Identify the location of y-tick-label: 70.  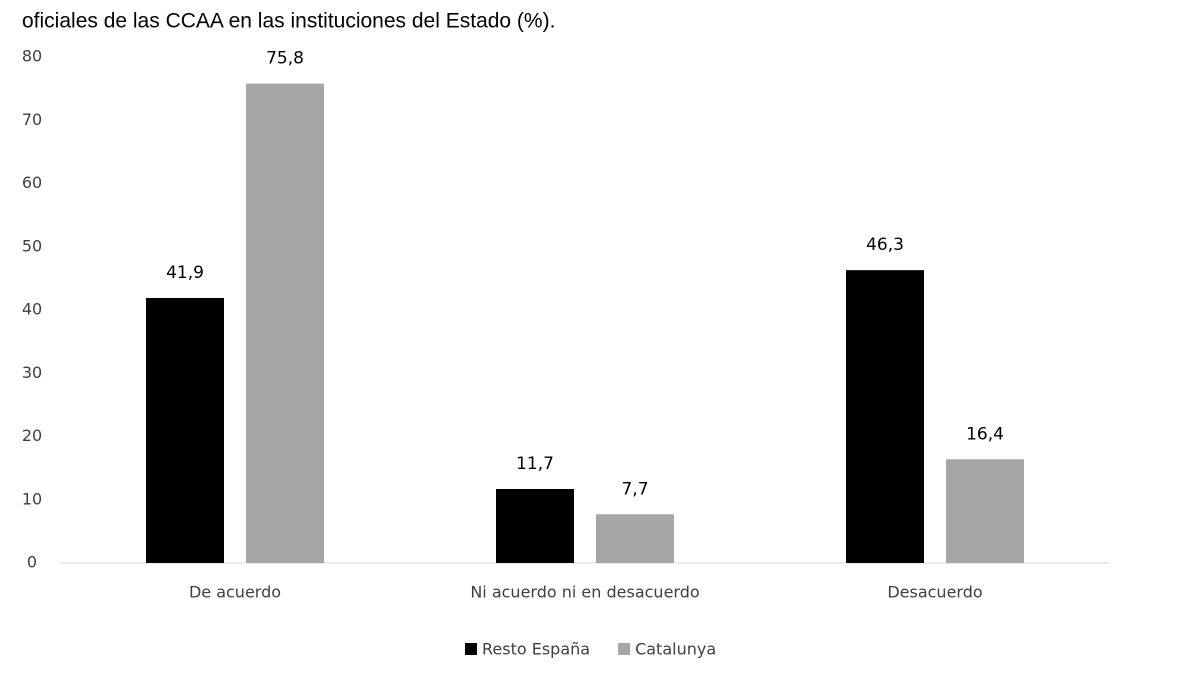
(32, 119).